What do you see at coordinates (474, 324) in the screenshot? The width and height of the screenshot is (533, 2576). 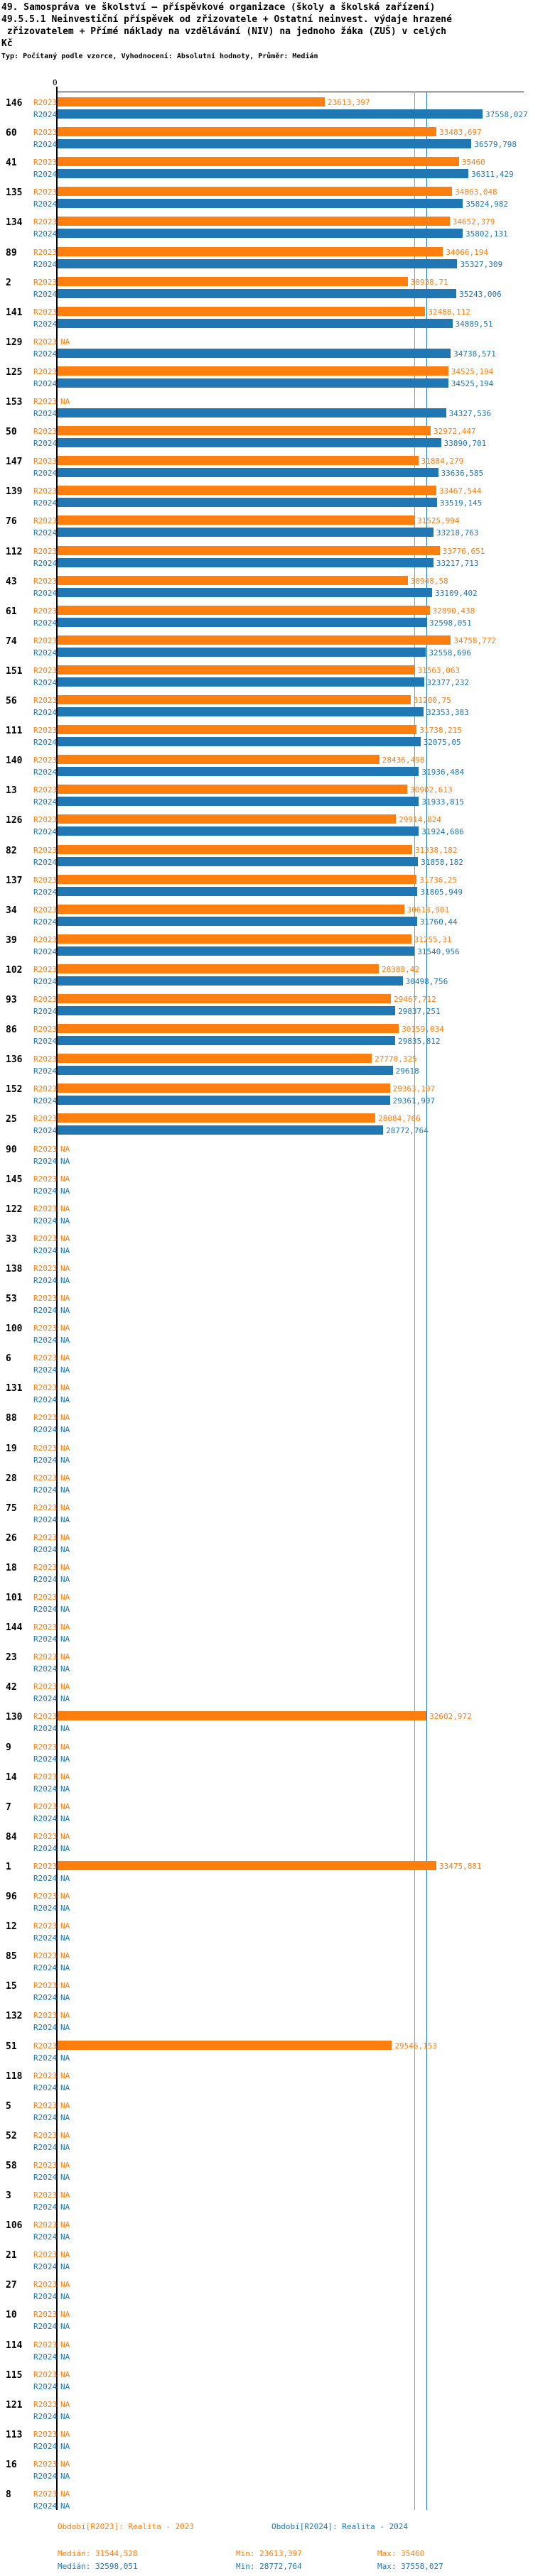 I see `bar-value-label-r2024: 34889,51` at bounding box center [474, 324].